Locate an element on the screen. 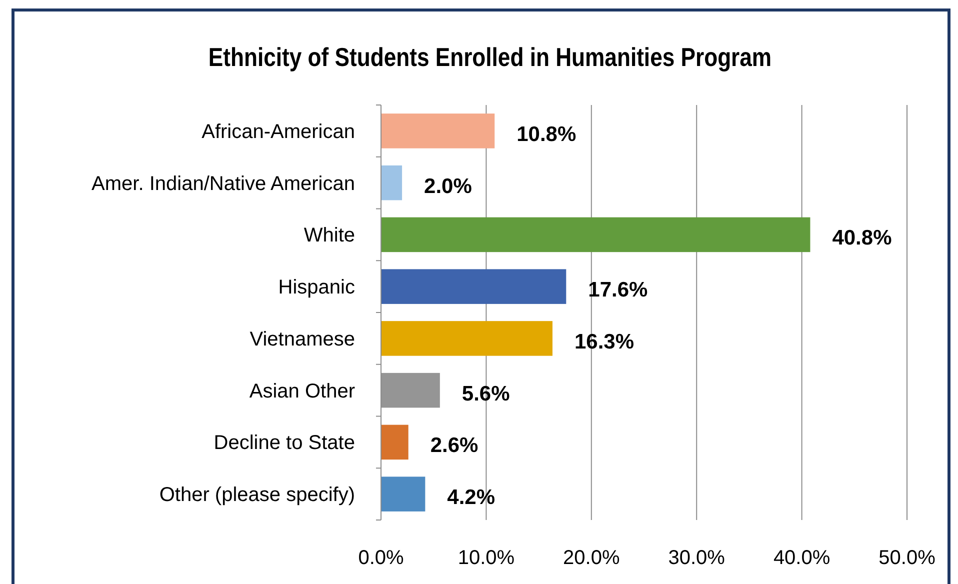 Image resolution: width=958 pixels, height=584 pixels. y-tick-label: White is located at coordinates (329, 235).